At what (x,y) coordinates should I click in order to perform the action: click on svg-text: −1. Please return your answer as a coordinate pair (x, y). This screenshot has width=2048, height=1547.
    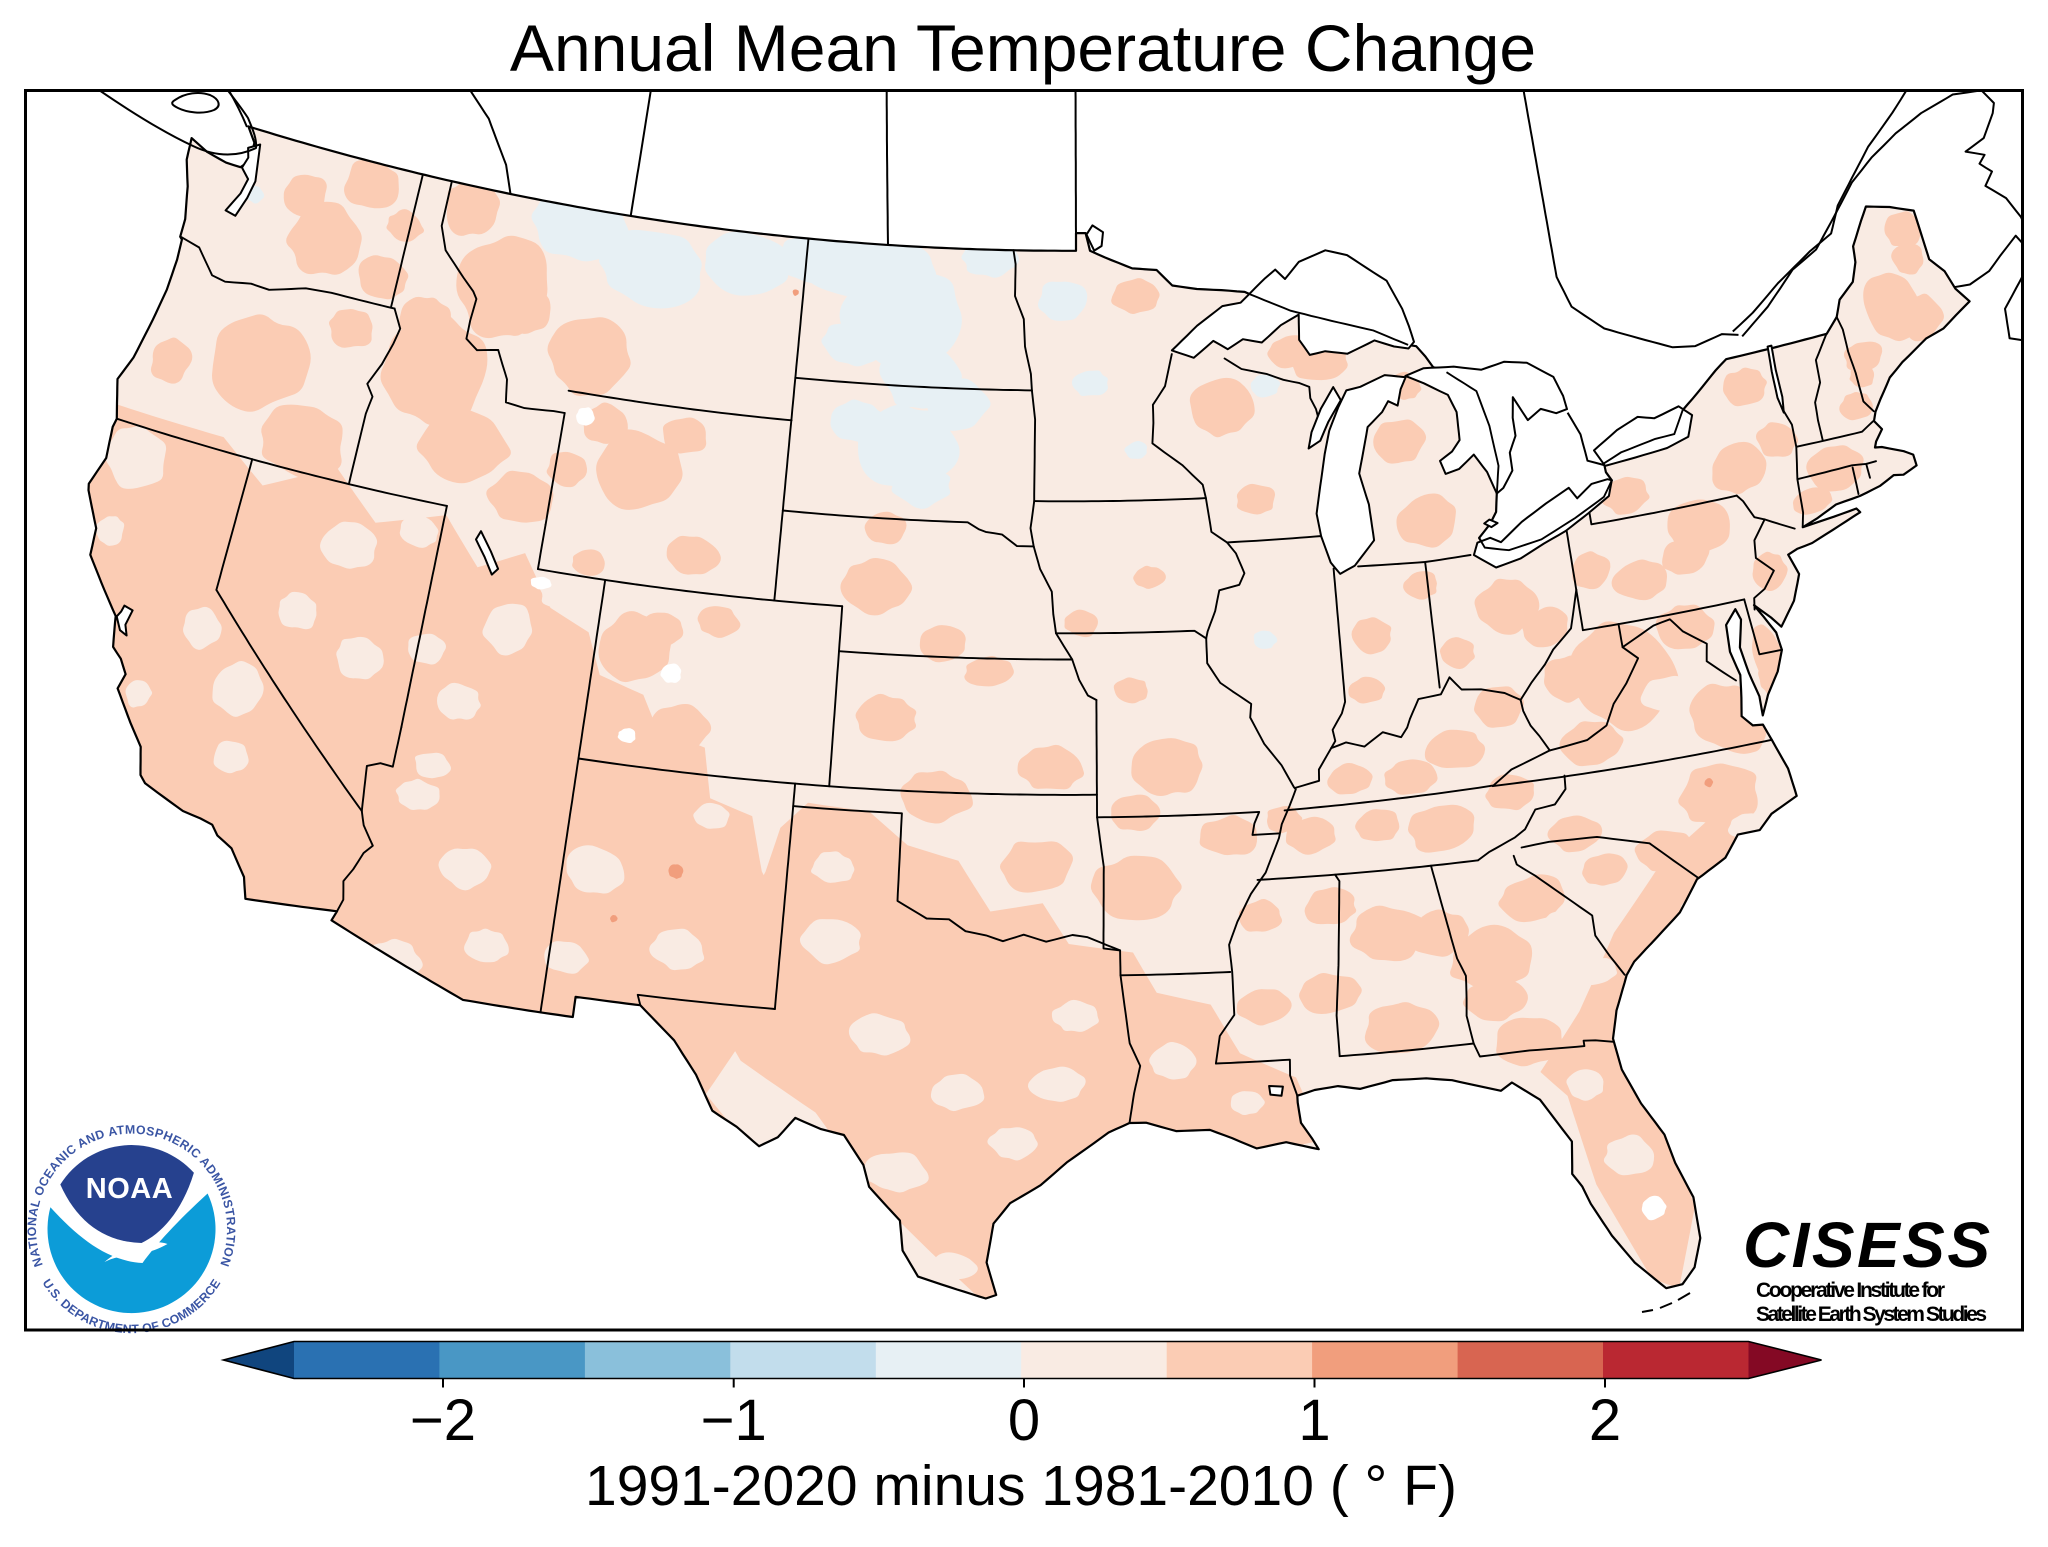
    Looking at the image, I should click on (734, 1420).